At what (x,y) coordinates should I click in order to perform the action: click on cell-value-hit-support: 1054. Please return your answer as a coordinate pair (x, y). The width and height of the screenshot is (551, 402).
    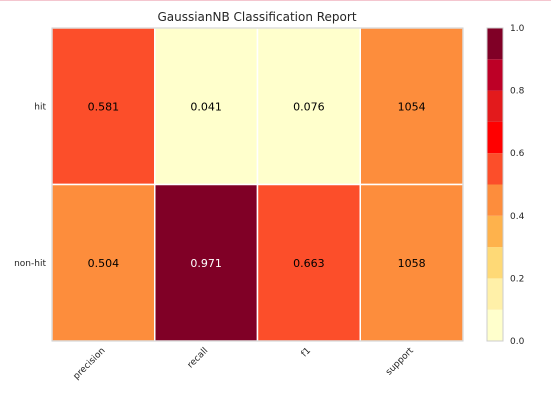
    Looking at the image, I should click on (412, 106).